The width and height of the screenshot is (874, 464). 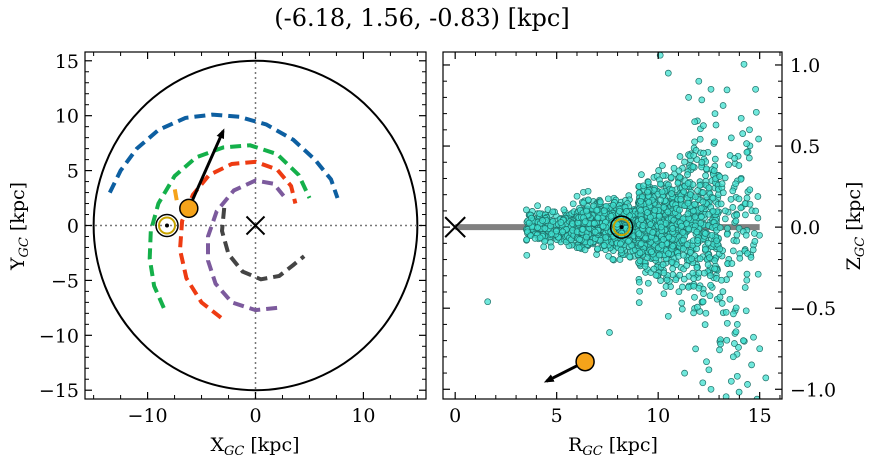 I want to click on x-tick-label-left: −10, so click(x=148, y=416).